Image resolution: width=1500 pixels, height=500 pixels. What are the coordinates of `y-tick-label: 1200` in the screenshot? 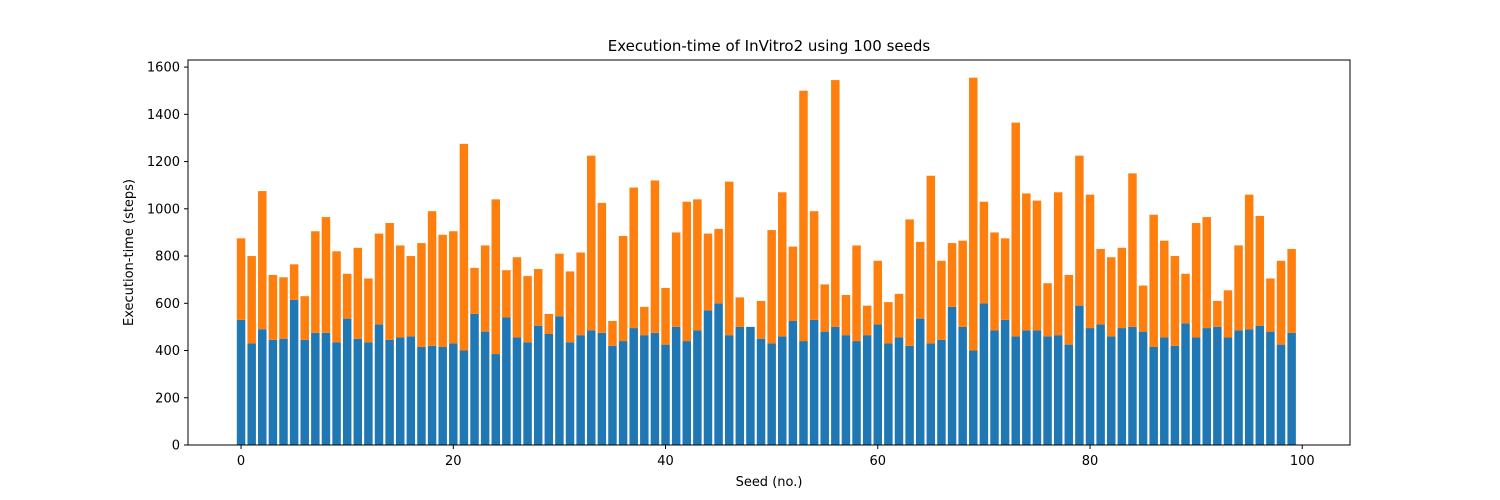 It's located at (163, 162).